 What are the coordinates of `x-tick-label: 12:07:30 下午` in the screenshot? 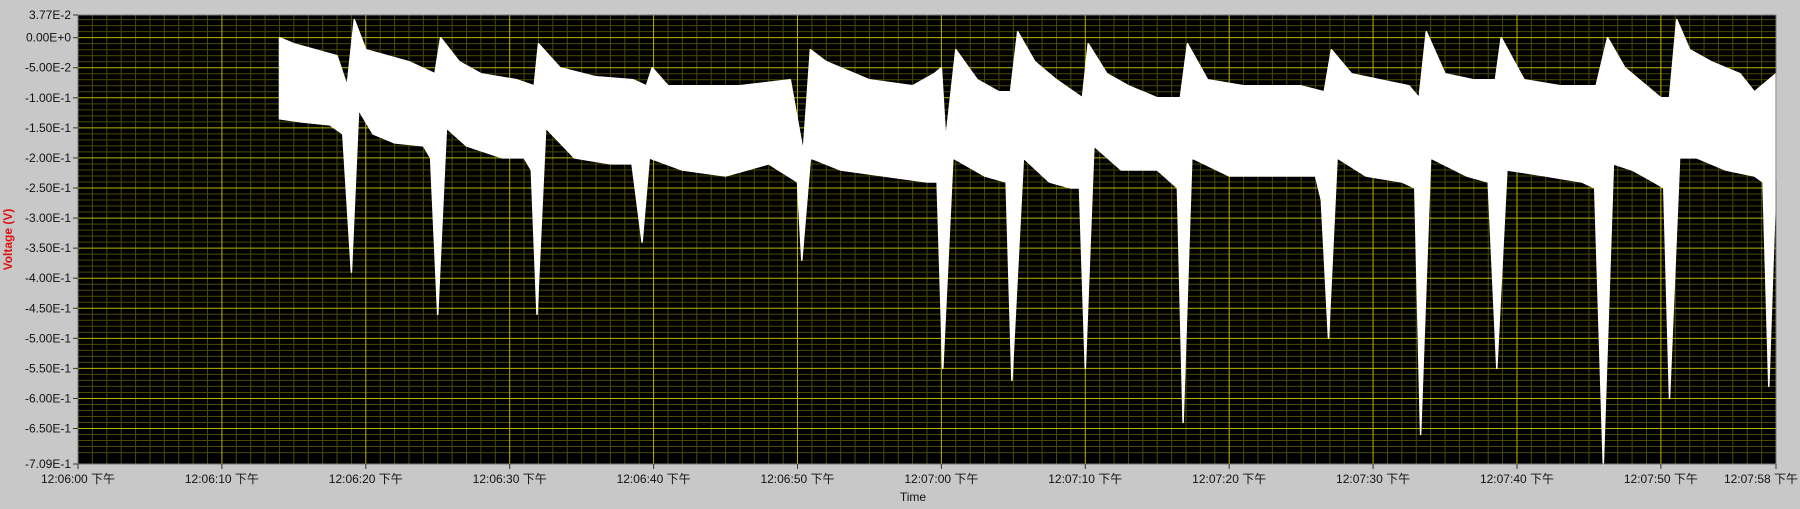 It's located at (1373, 479).